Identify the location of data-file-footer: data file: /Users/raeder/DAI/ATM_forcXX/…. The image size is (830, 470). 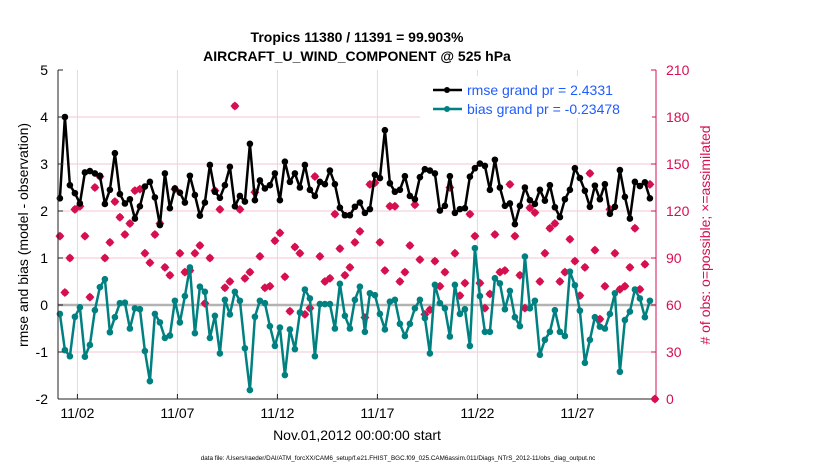
(398, 458).